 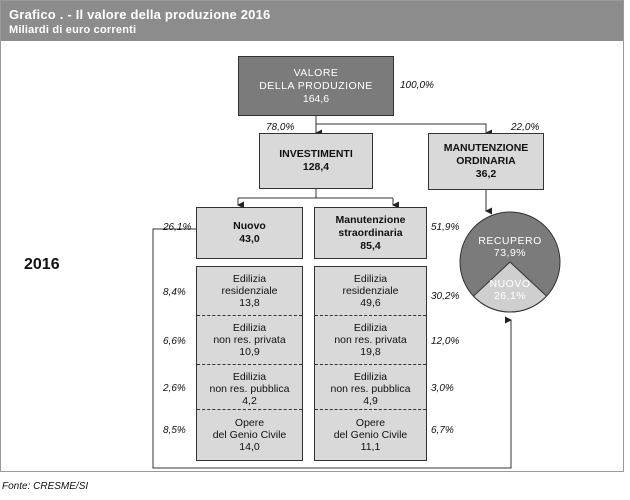 What do you see at coordinates (249, 226) in the screenshot?
I see `nuovo-label: Nuovo` at bounding box center [249, 226].